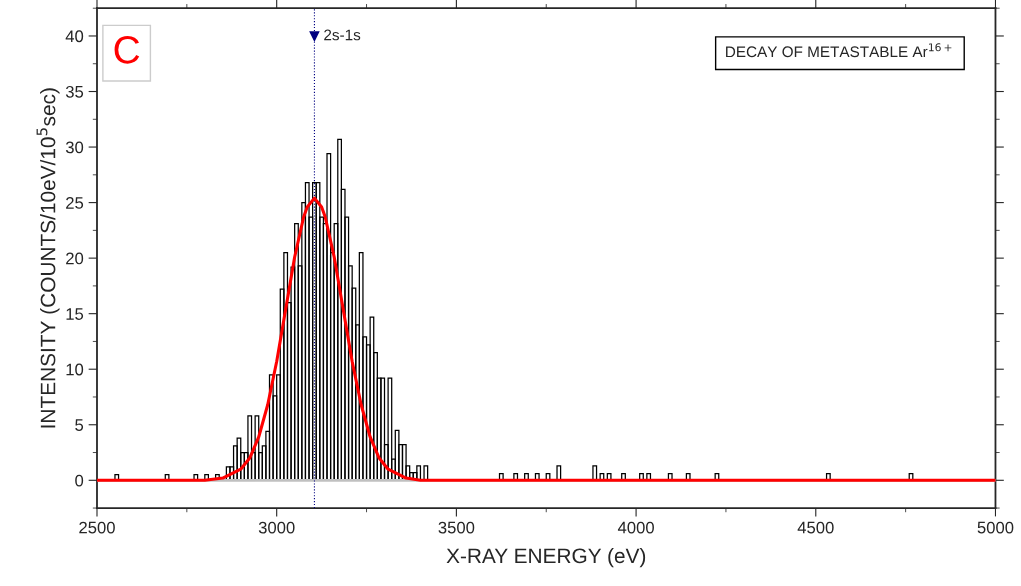 This screenshot has width=1021, height=586. I want to click on x-axis-title: X-RAY ENERGY (eV), so click(546, 557).